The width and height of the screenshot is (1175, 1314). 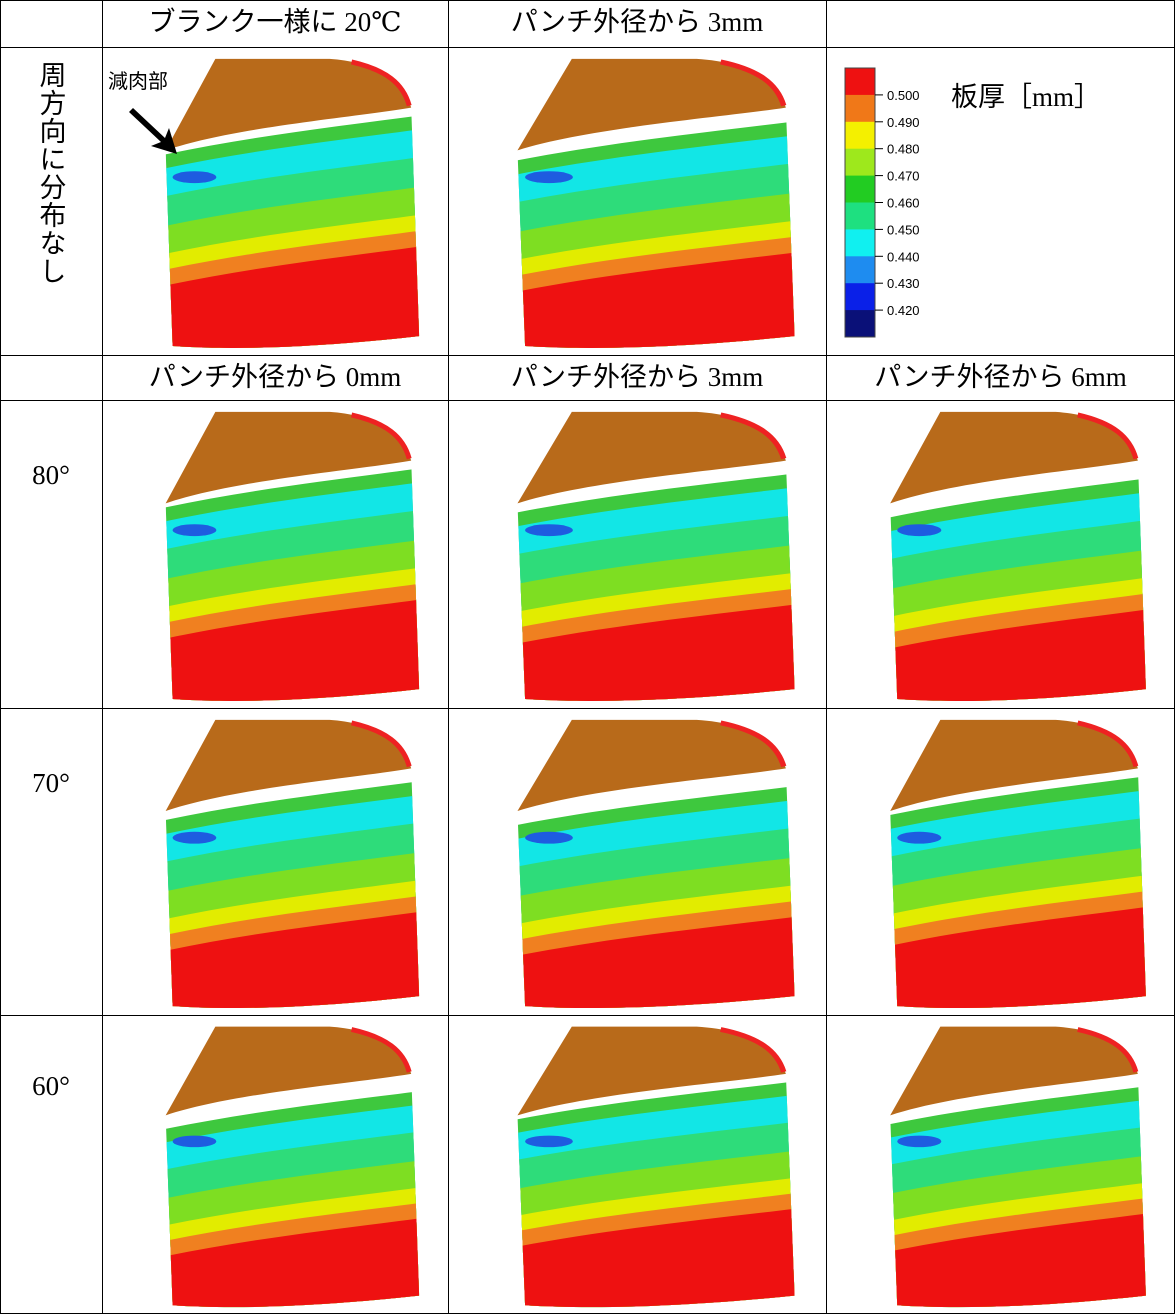 What do you see at coordinates (1000, 377) in the screenshot?
I see `column-header: パンチ外径から 6mm` at bounding box center [1000, 377].